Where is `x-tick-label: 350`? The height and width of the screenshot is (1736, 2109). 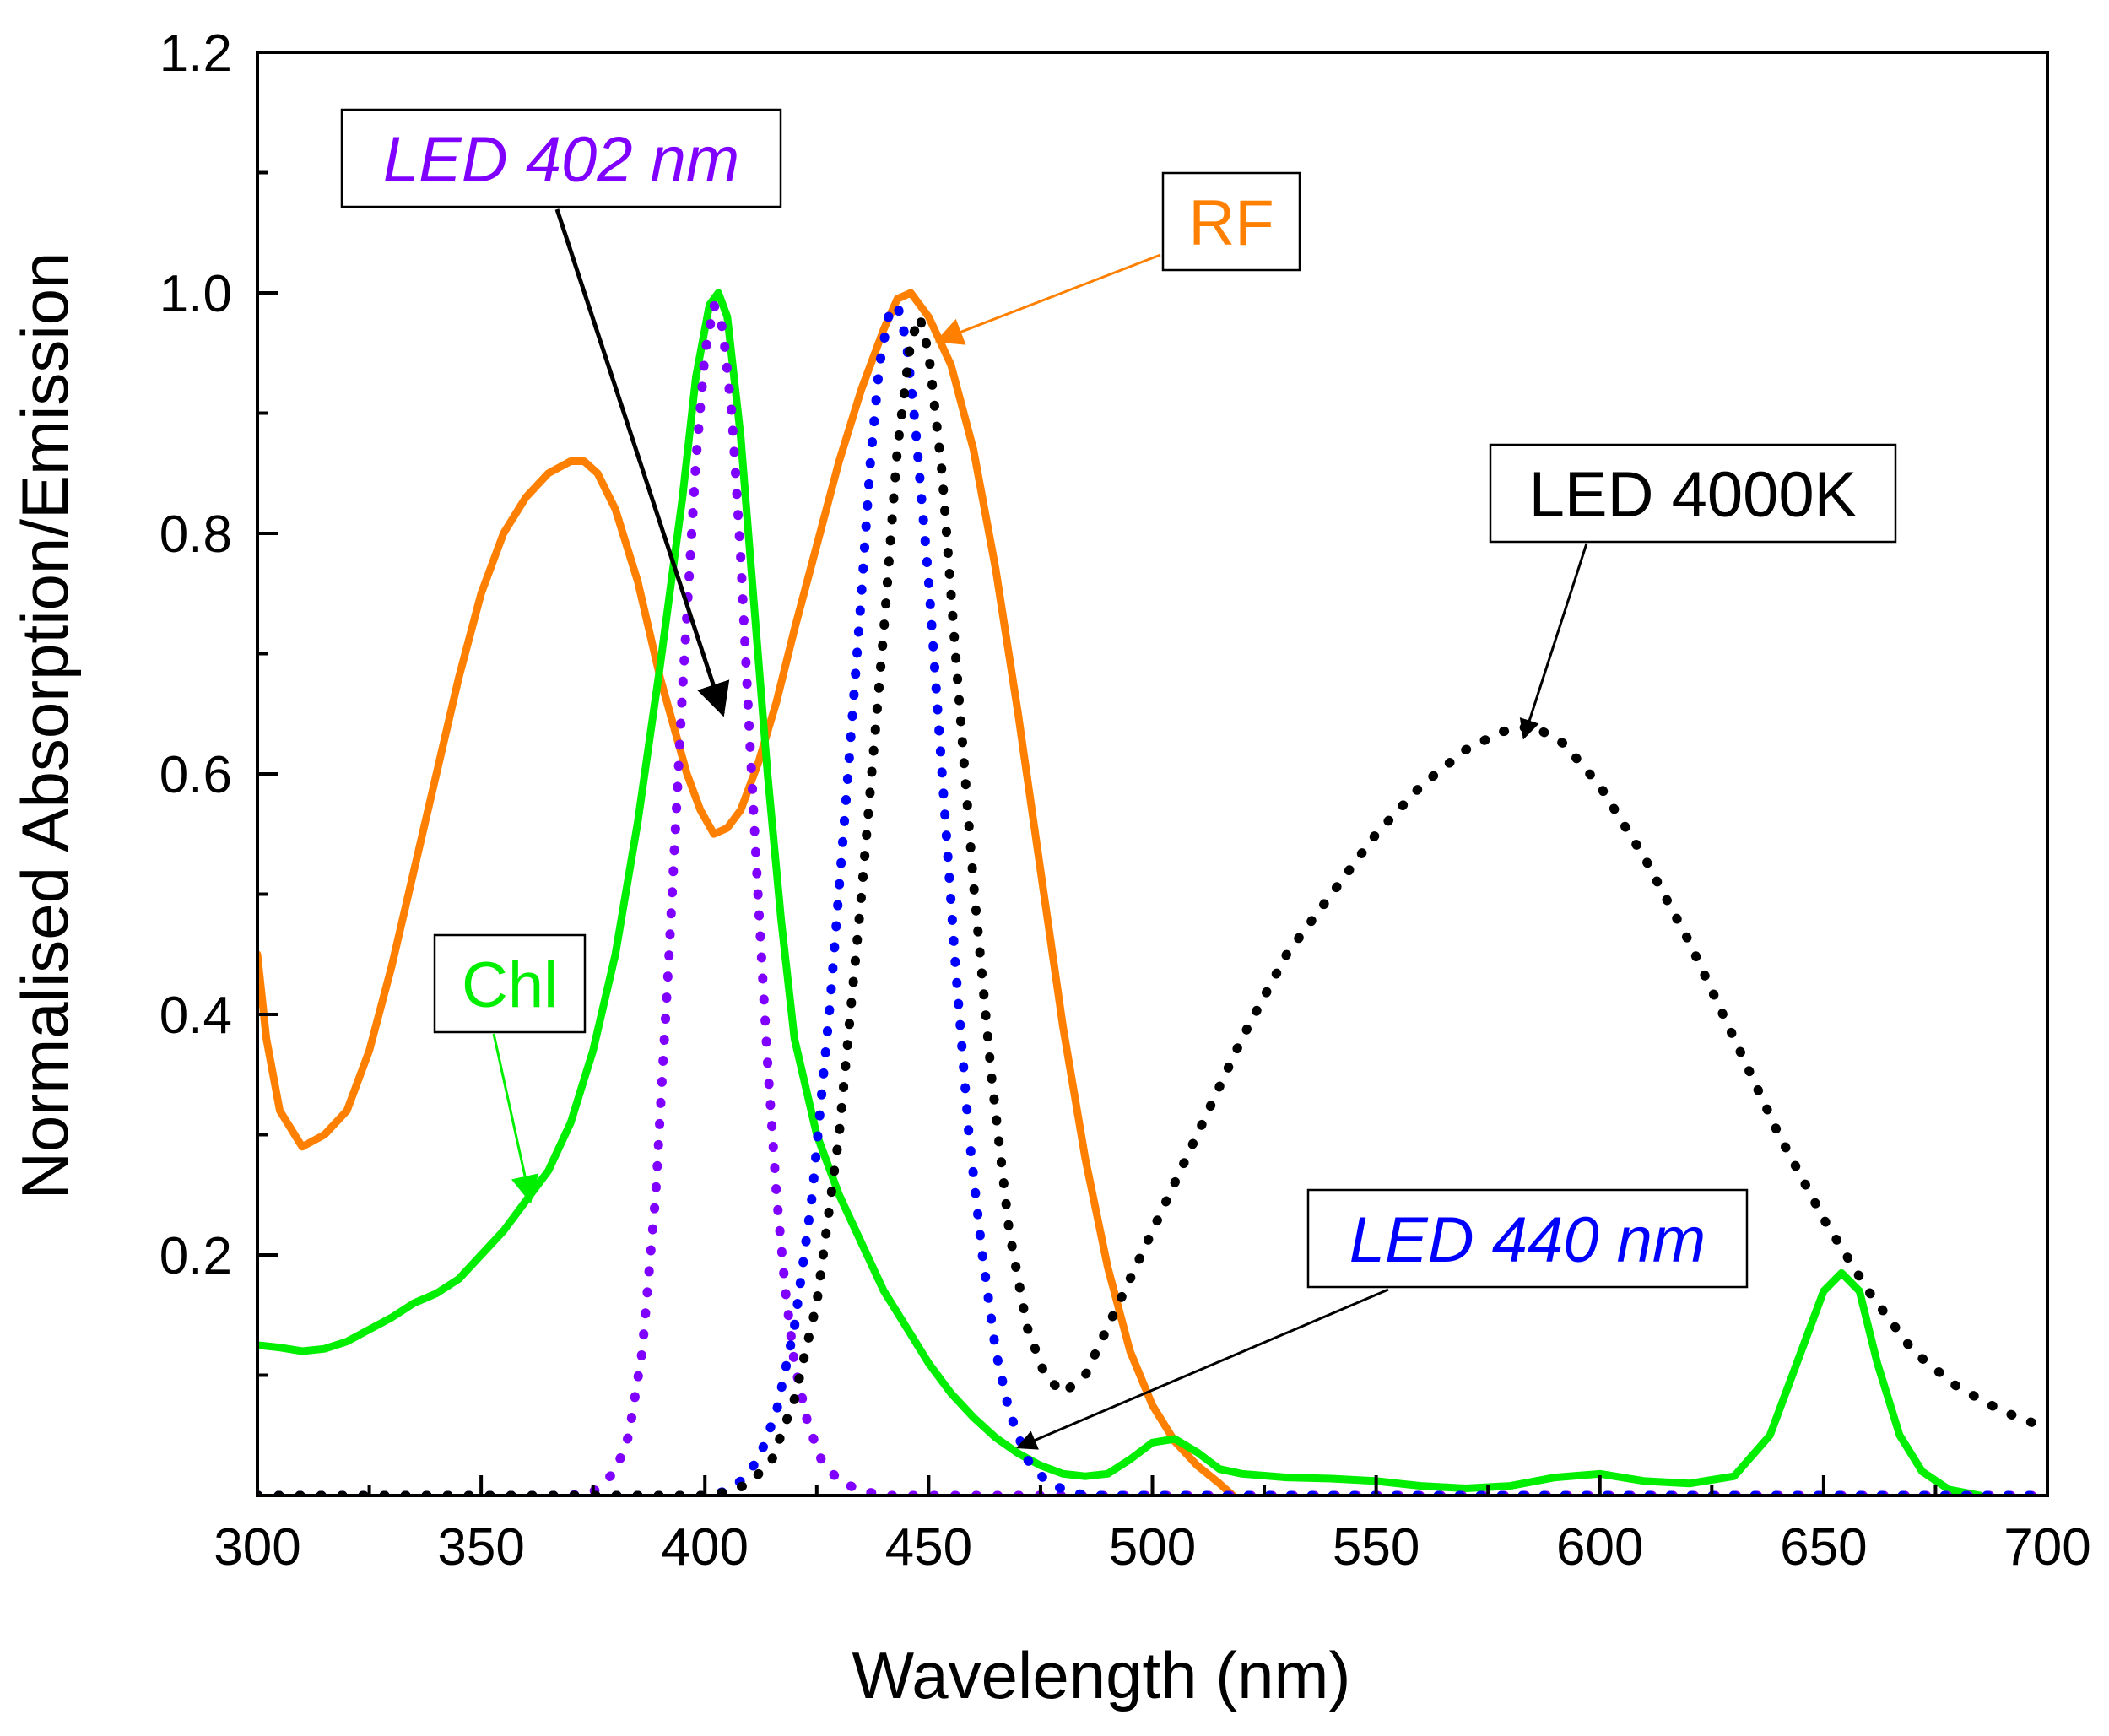 x-tick-label: 350 is located at coordinates (480, 1547).